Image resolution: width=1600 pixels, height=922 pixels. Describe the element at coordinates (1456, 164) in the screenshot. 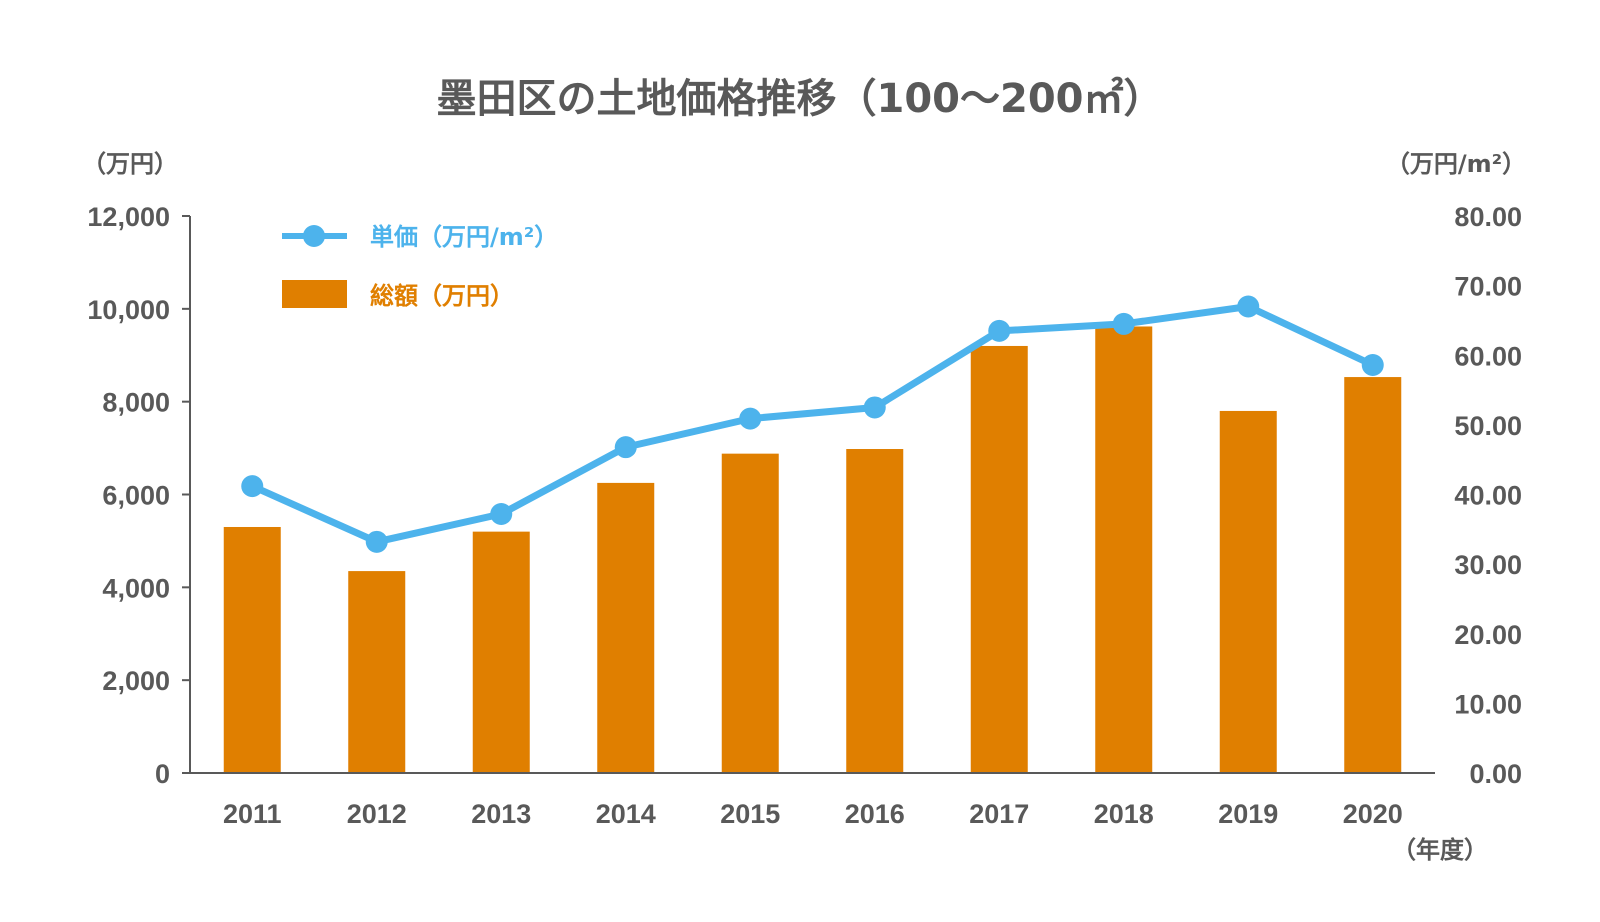

I see `right-axis-unit: （万円/m²）` at that location.